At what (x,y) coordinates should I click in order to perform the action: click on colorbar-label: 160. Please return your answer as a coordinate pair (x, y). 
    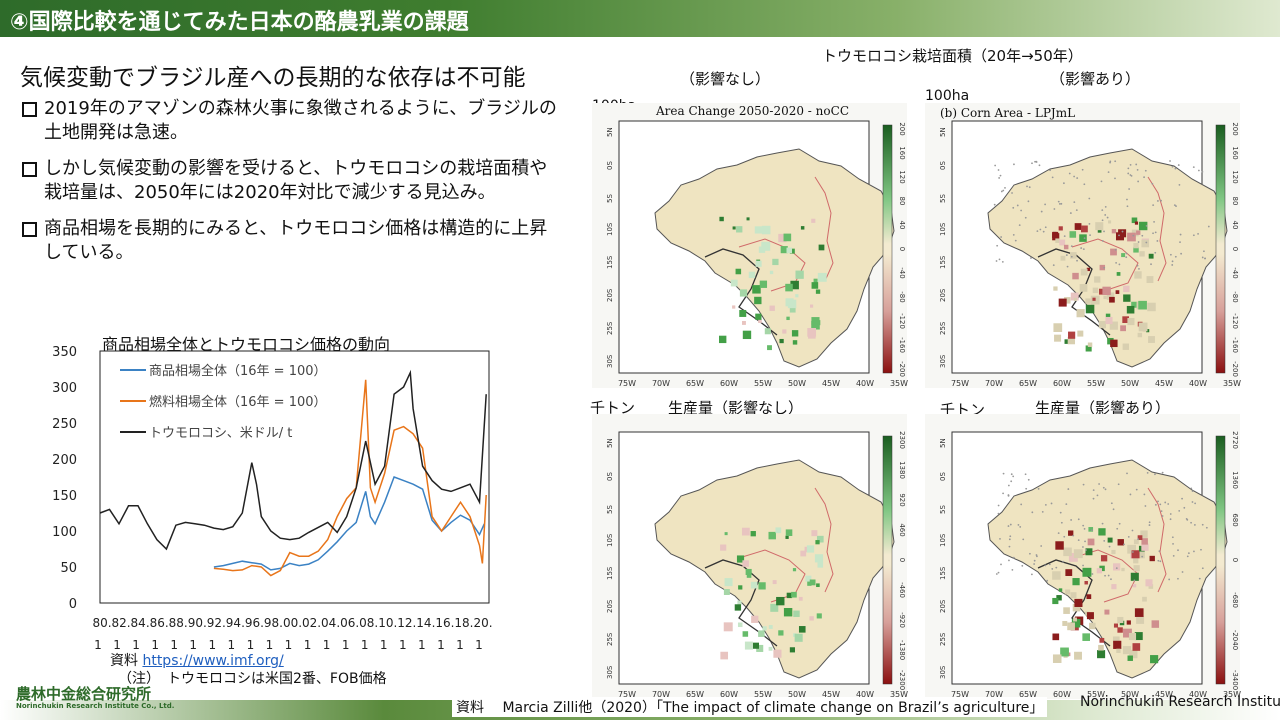
    Looking at the image, I should click on (1235, 152).